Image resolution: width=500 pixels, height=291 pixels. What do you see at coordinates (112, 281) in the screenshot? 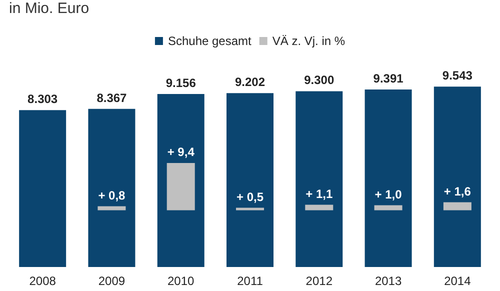
I see `x-tick-label: 2009` at bounding box center [112, 281].